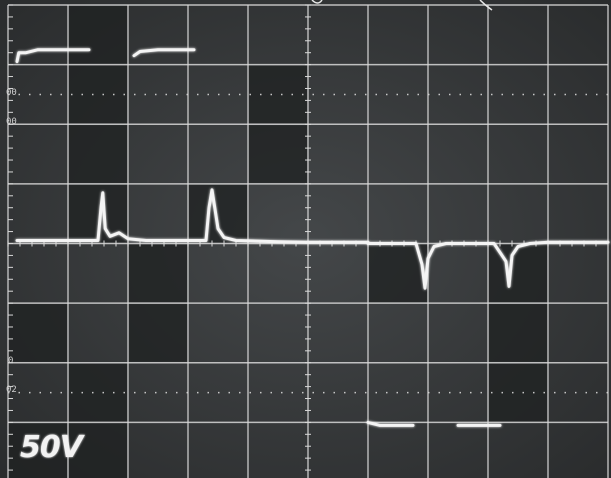 The width and height of the screenshot is (611, 478). Describe the element at coordinates (11, 93) in the screenshot. I see `tick-label-1: 00` at that location.